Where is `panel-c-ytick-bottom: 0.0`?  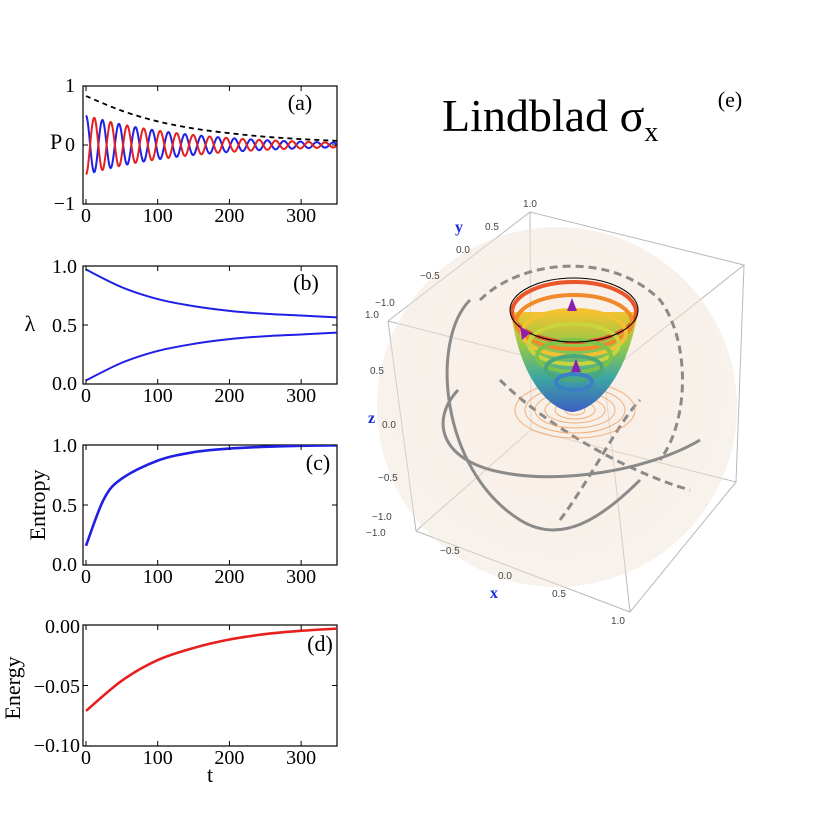
panel-c-ytick-bottom: 0.0 is located at coordinates (64, 565).